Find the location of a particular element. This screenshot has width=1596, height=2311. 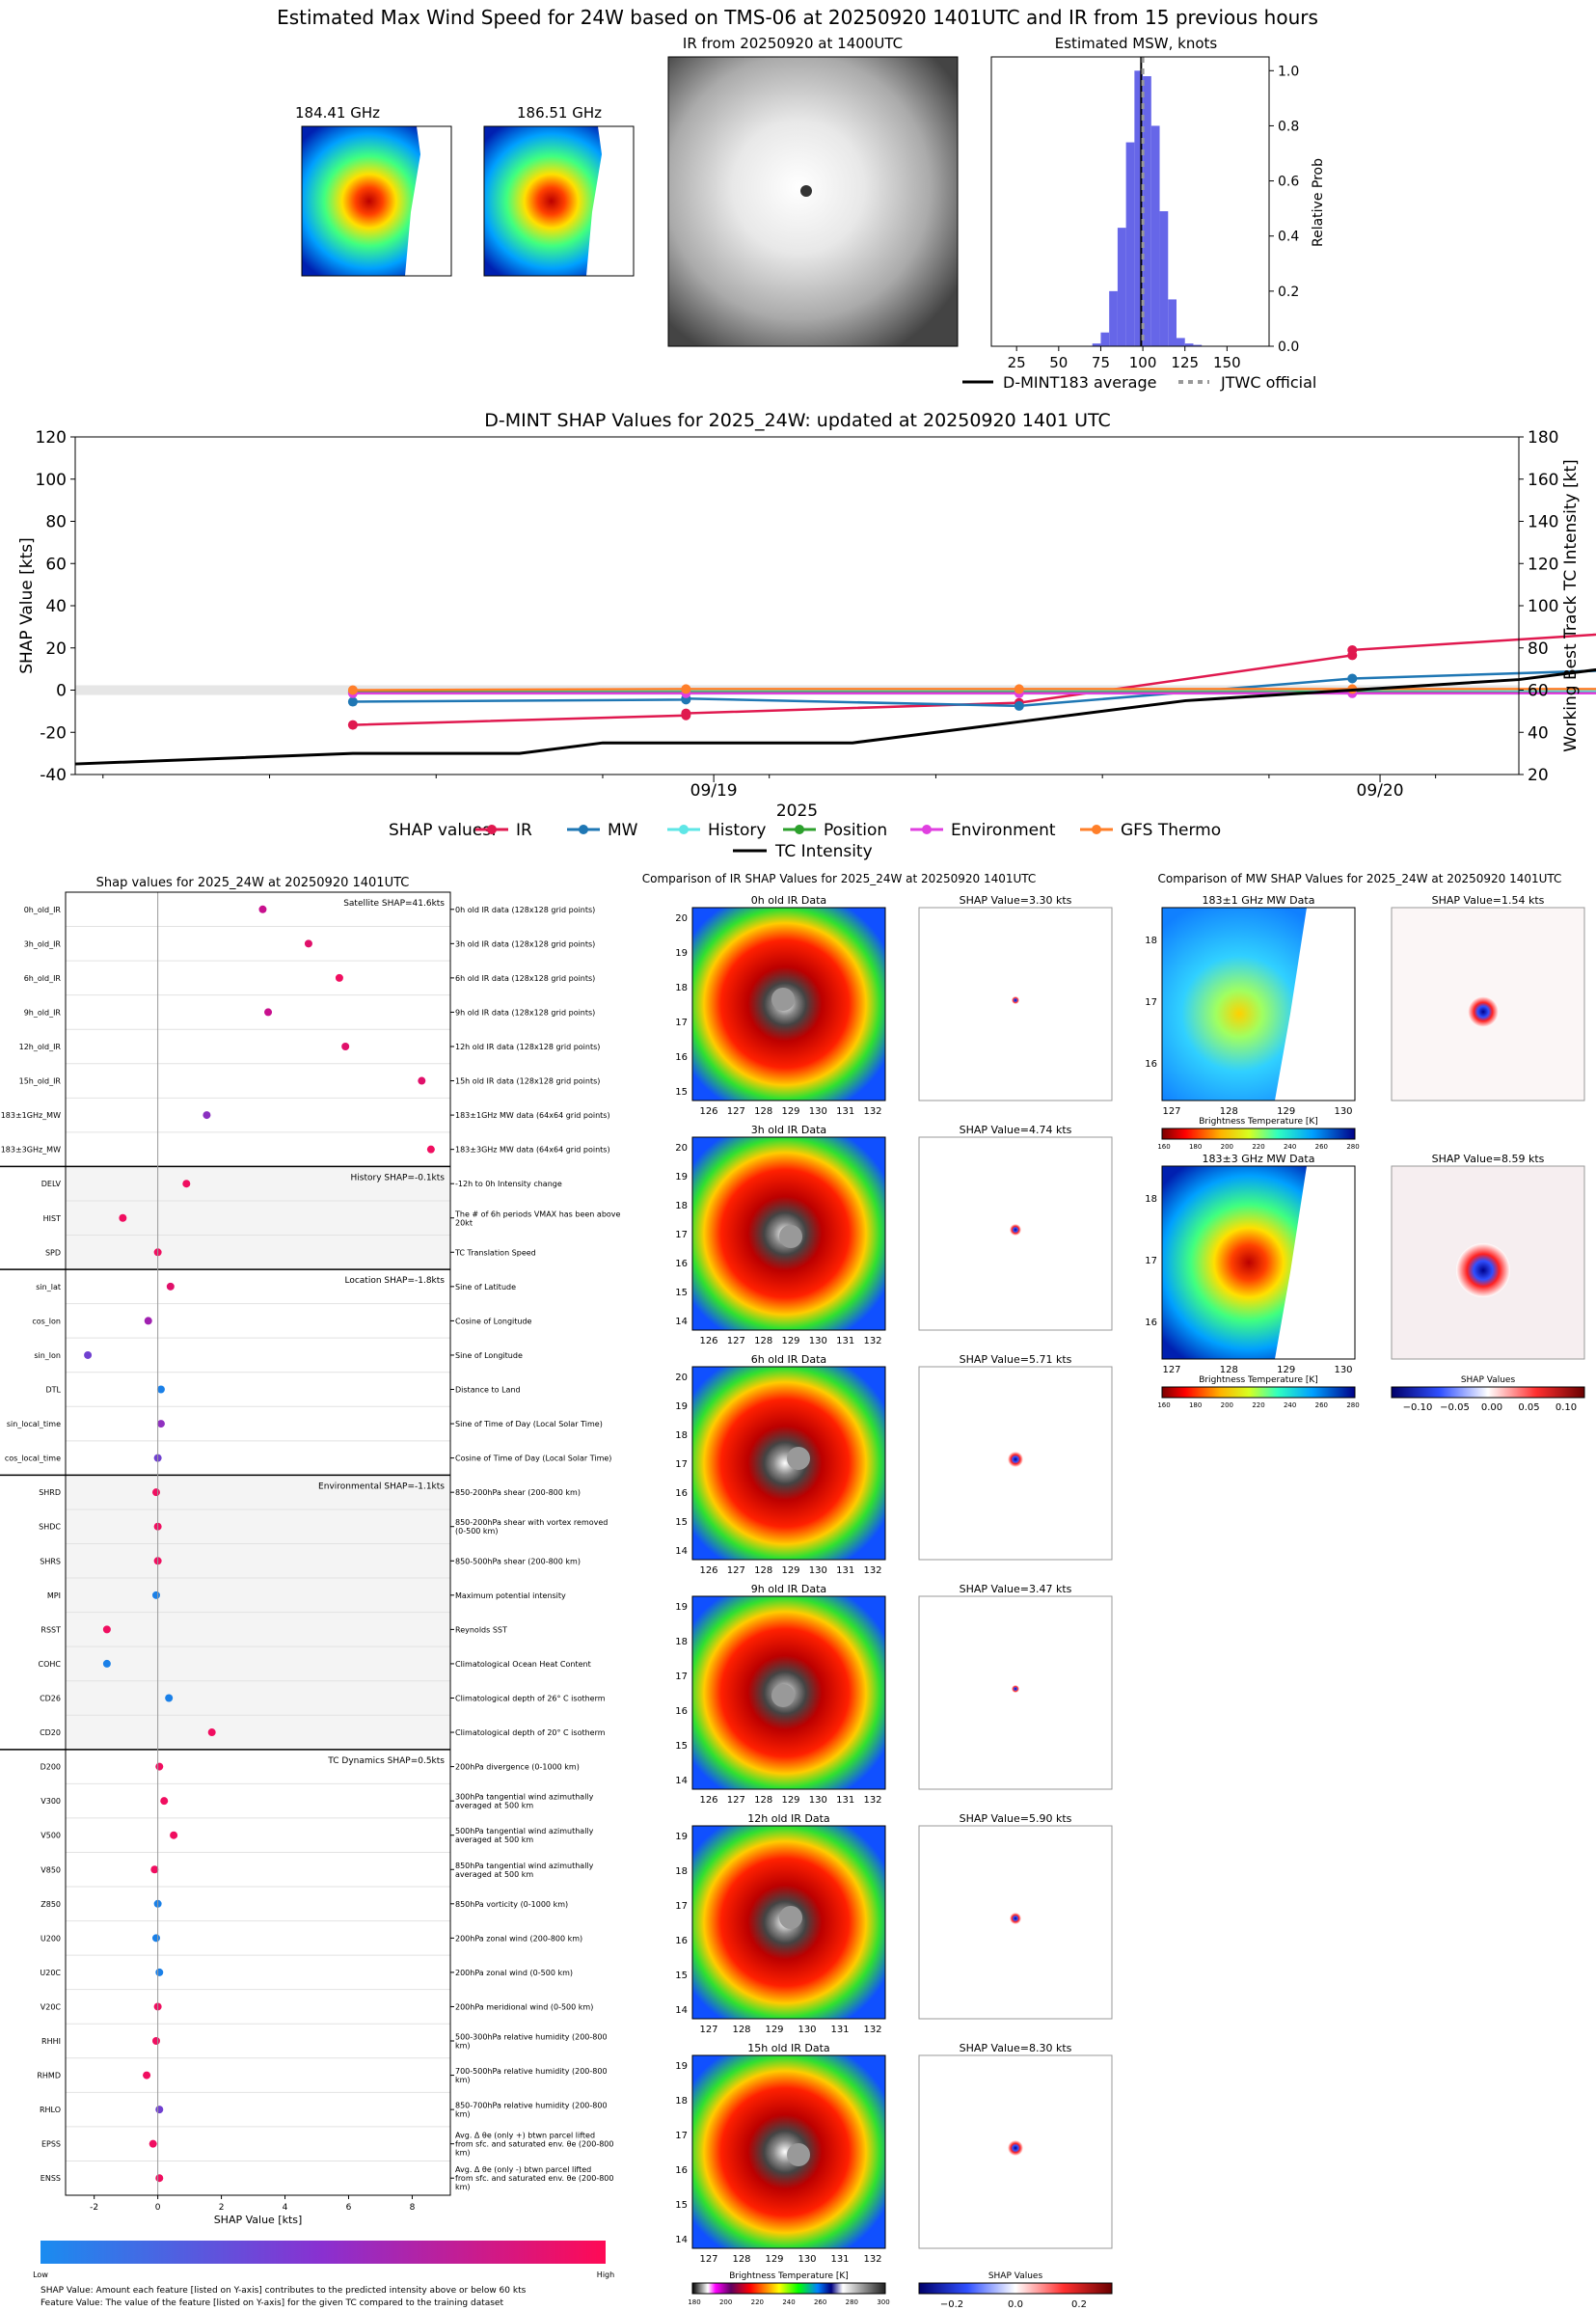

group-label: Location SHAP=-1.8kts is located at coordinates (395, 1281).